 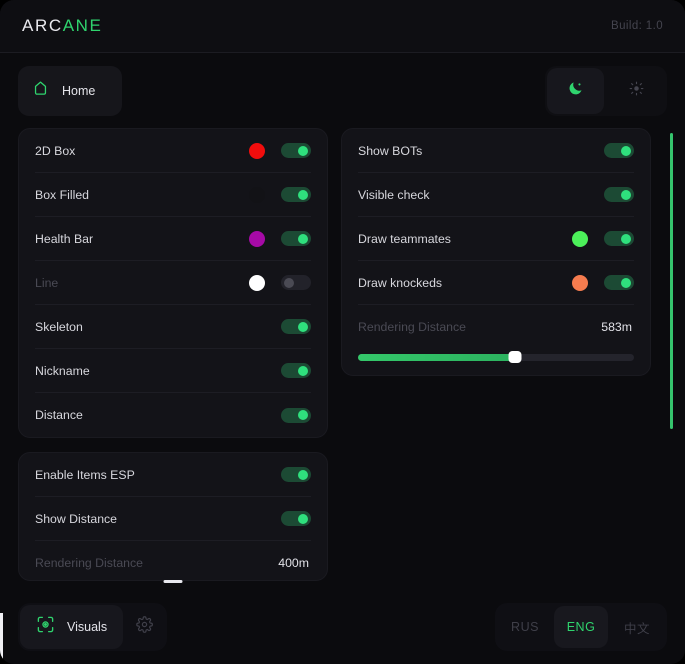 I want to click on theme-switcher, so click(x=606, y=90).